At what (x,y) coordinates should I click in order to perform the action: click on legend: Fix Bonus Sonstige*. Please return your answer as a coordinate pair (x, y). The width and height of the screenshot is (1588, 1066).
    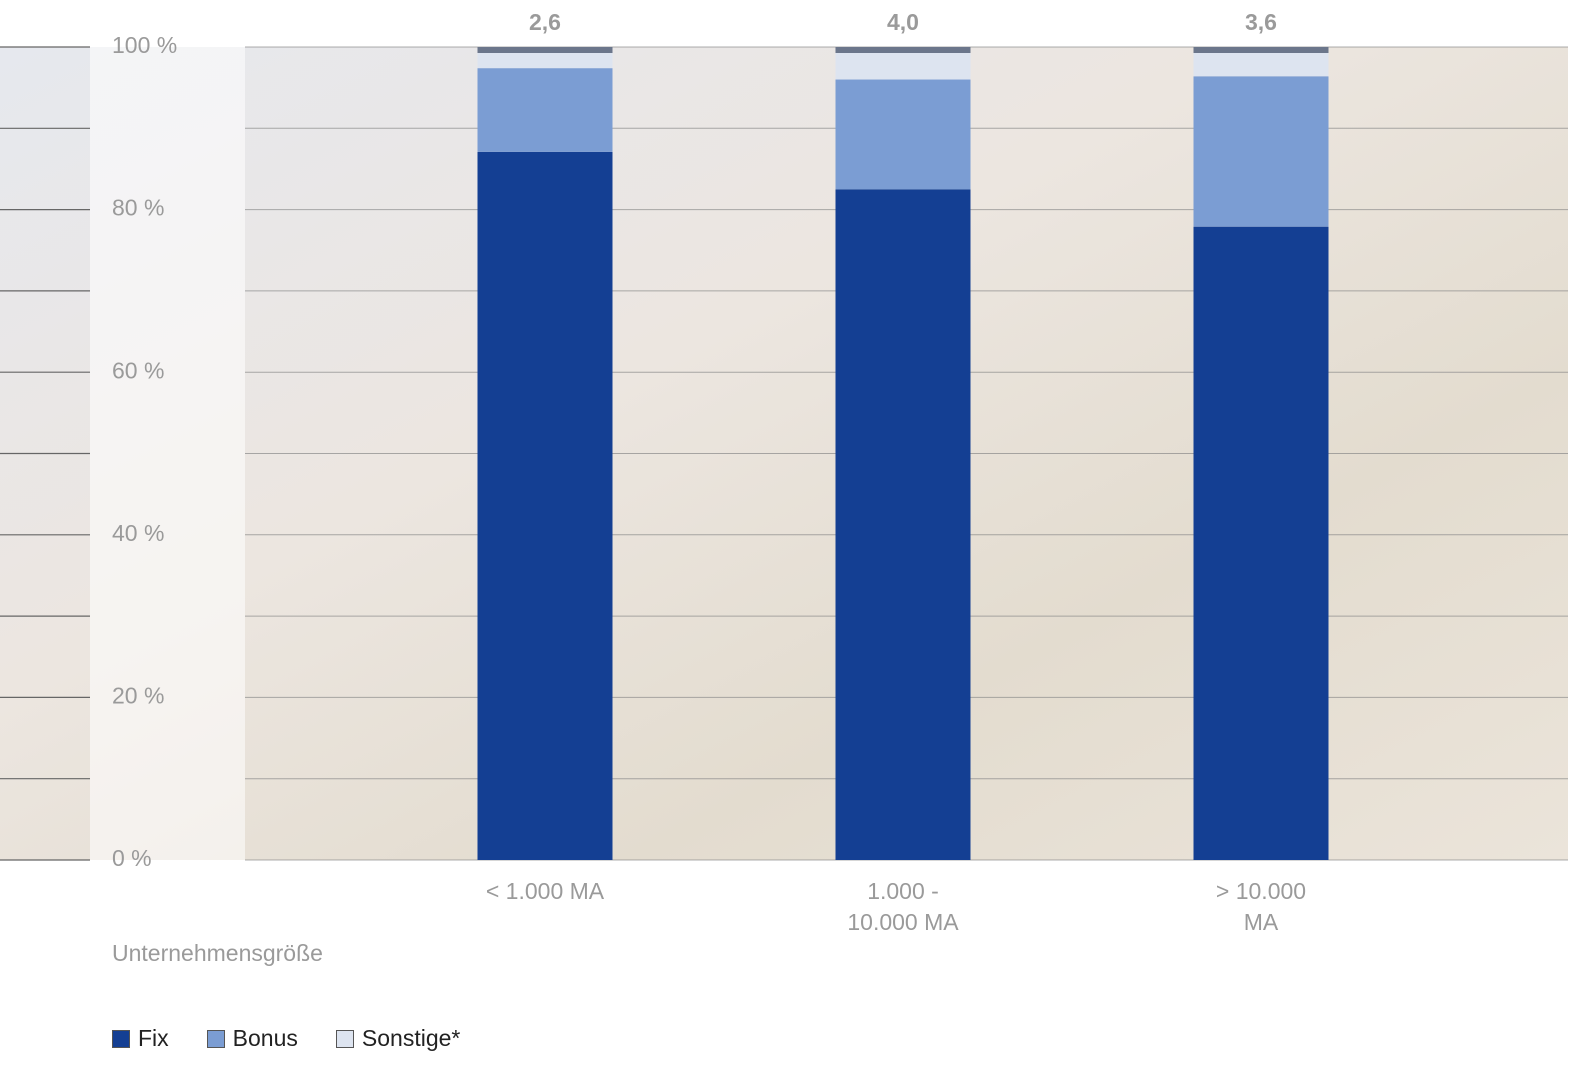
    Looking at the image, I should click on (286, 1038).